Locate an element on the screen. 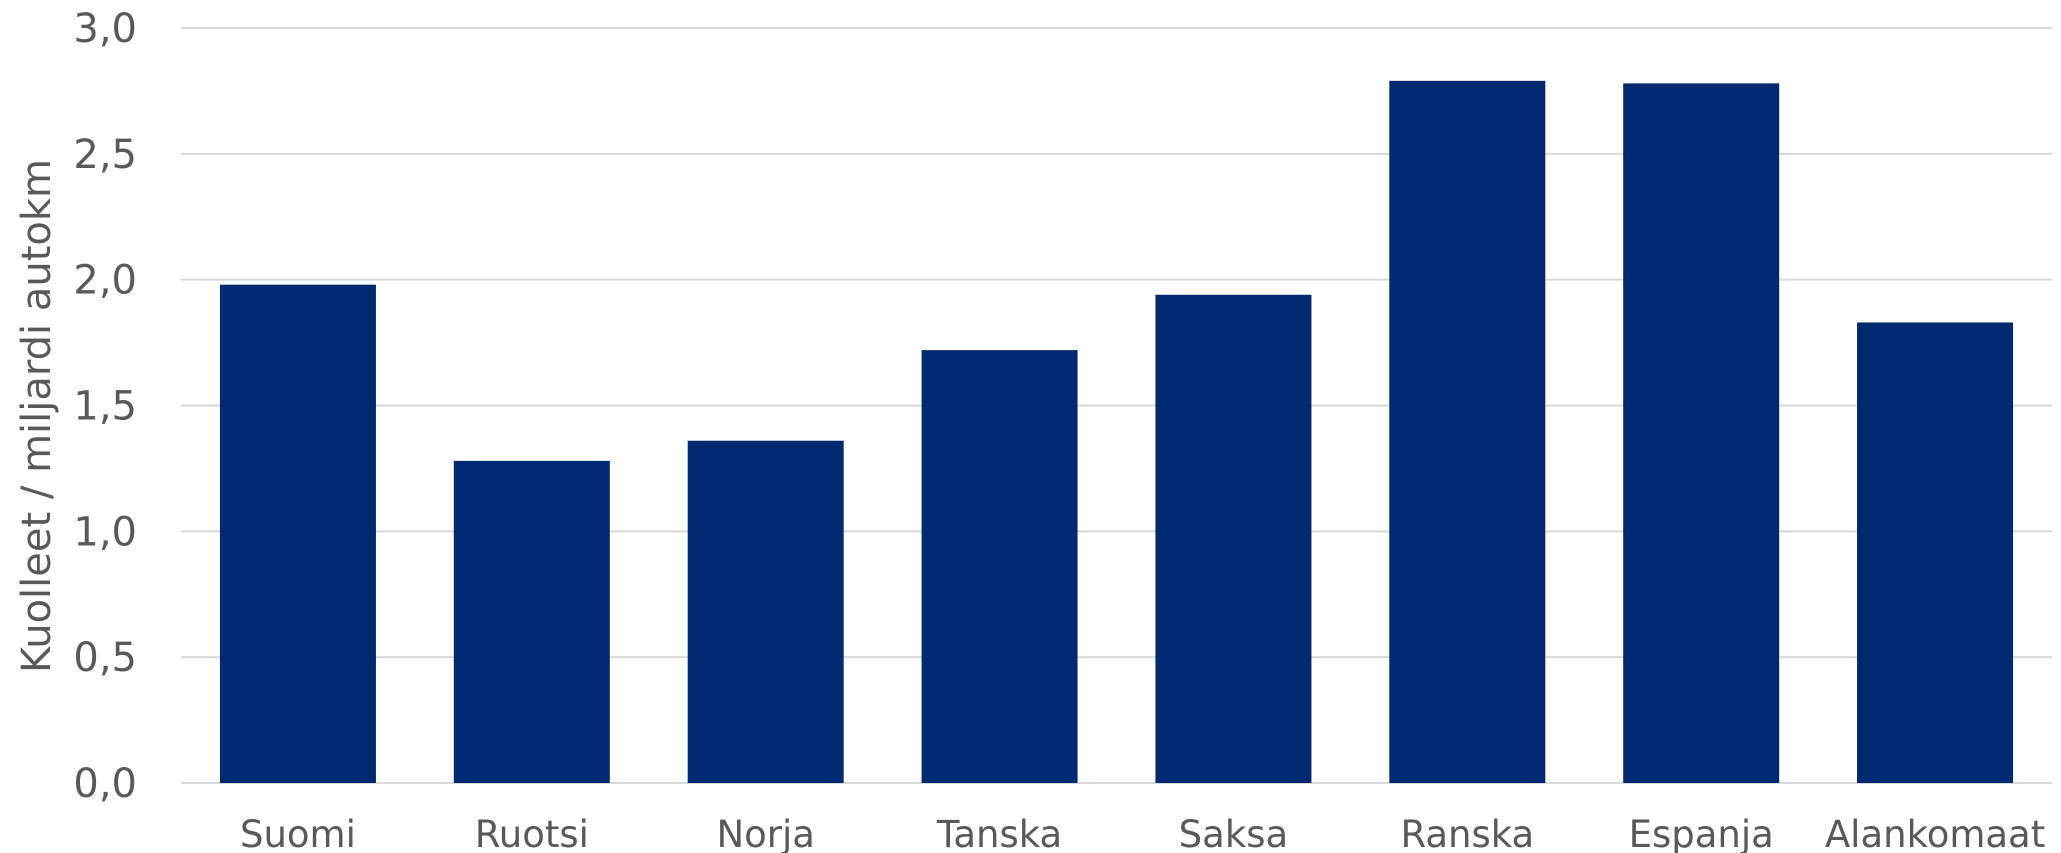 This screenshot has height=853, width=2061. x-tick-label: Espanja is located at coordinates (1701, 833).